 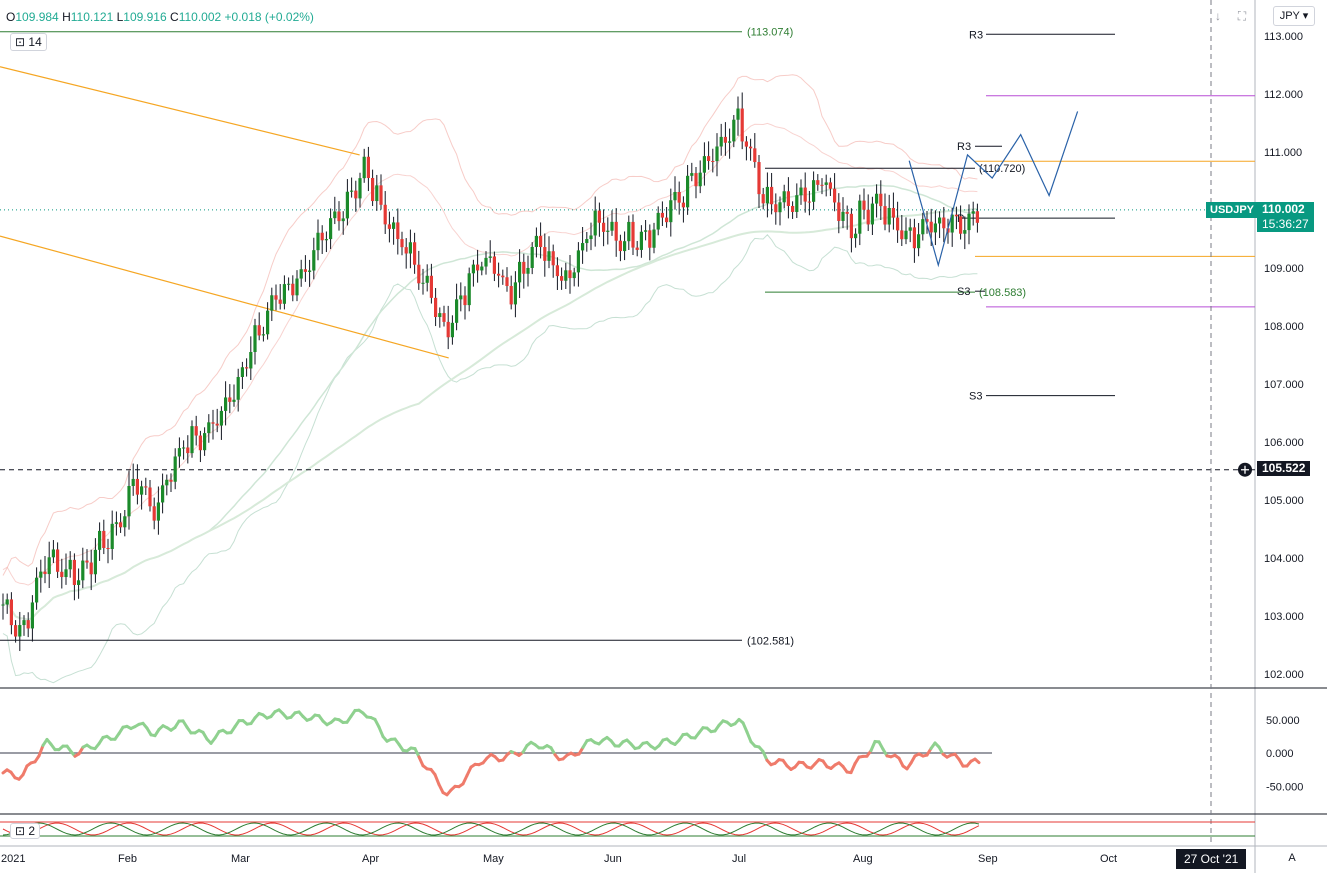 I want to click on currency-select: JPY ▾, so click(x=1294, y=16).